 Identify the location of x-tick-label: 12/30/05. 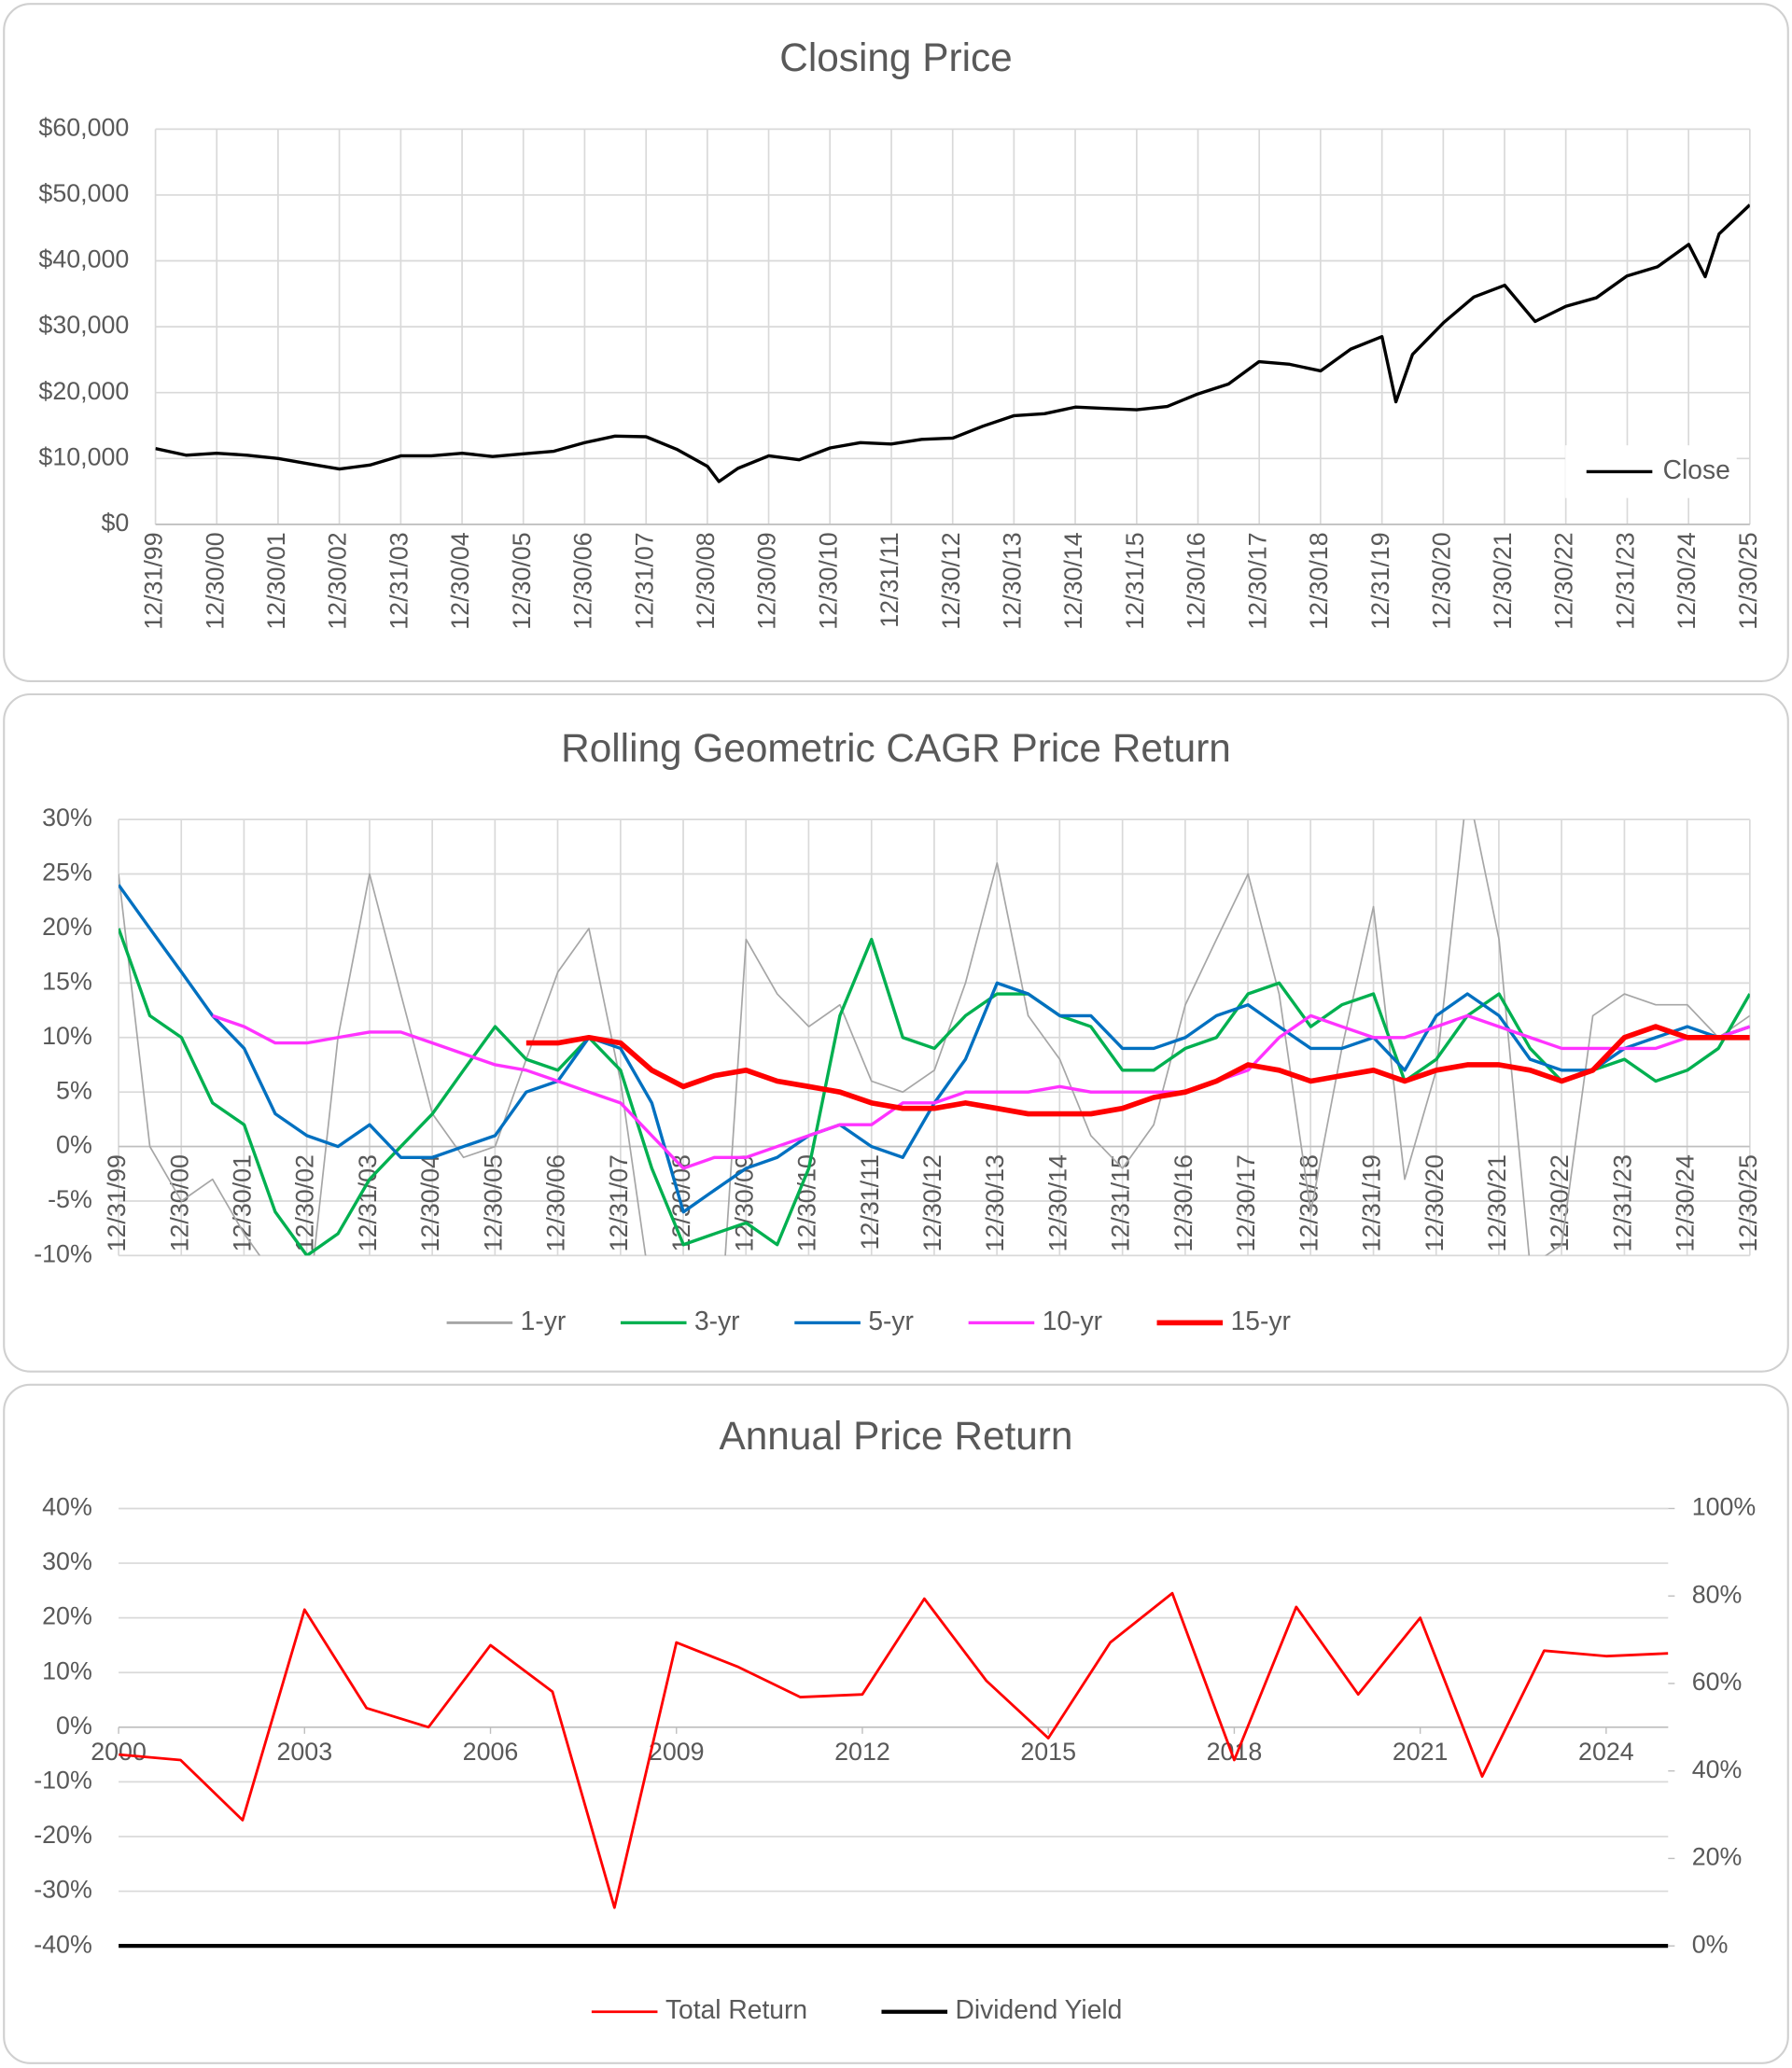
(493, 1202).